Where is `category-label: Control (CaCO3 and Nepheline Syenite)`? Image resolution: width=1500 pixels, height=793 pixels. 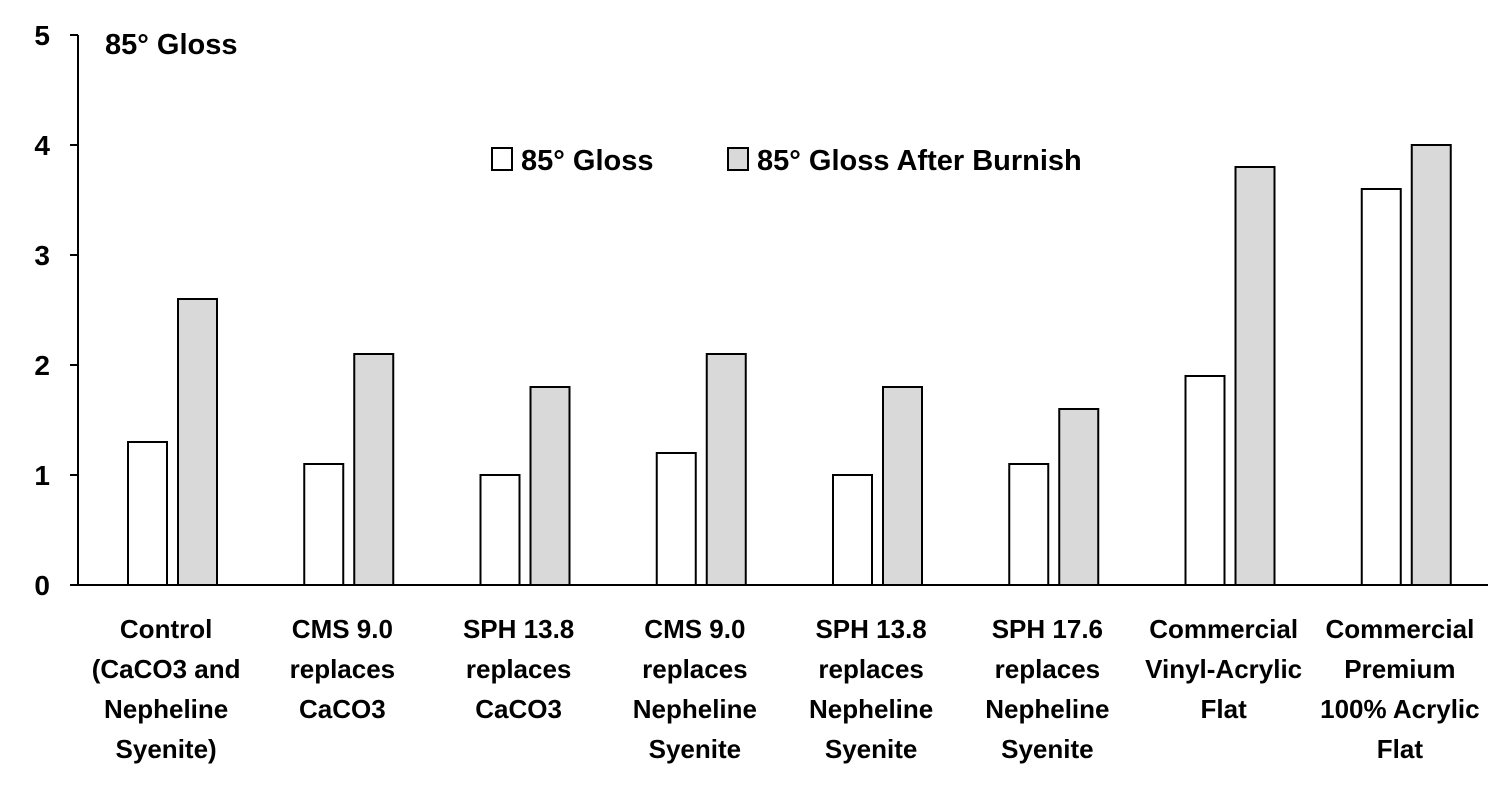
category-label: Control (CaCO3 and Nepheline Syenite) is located at coordinates (166, 689).